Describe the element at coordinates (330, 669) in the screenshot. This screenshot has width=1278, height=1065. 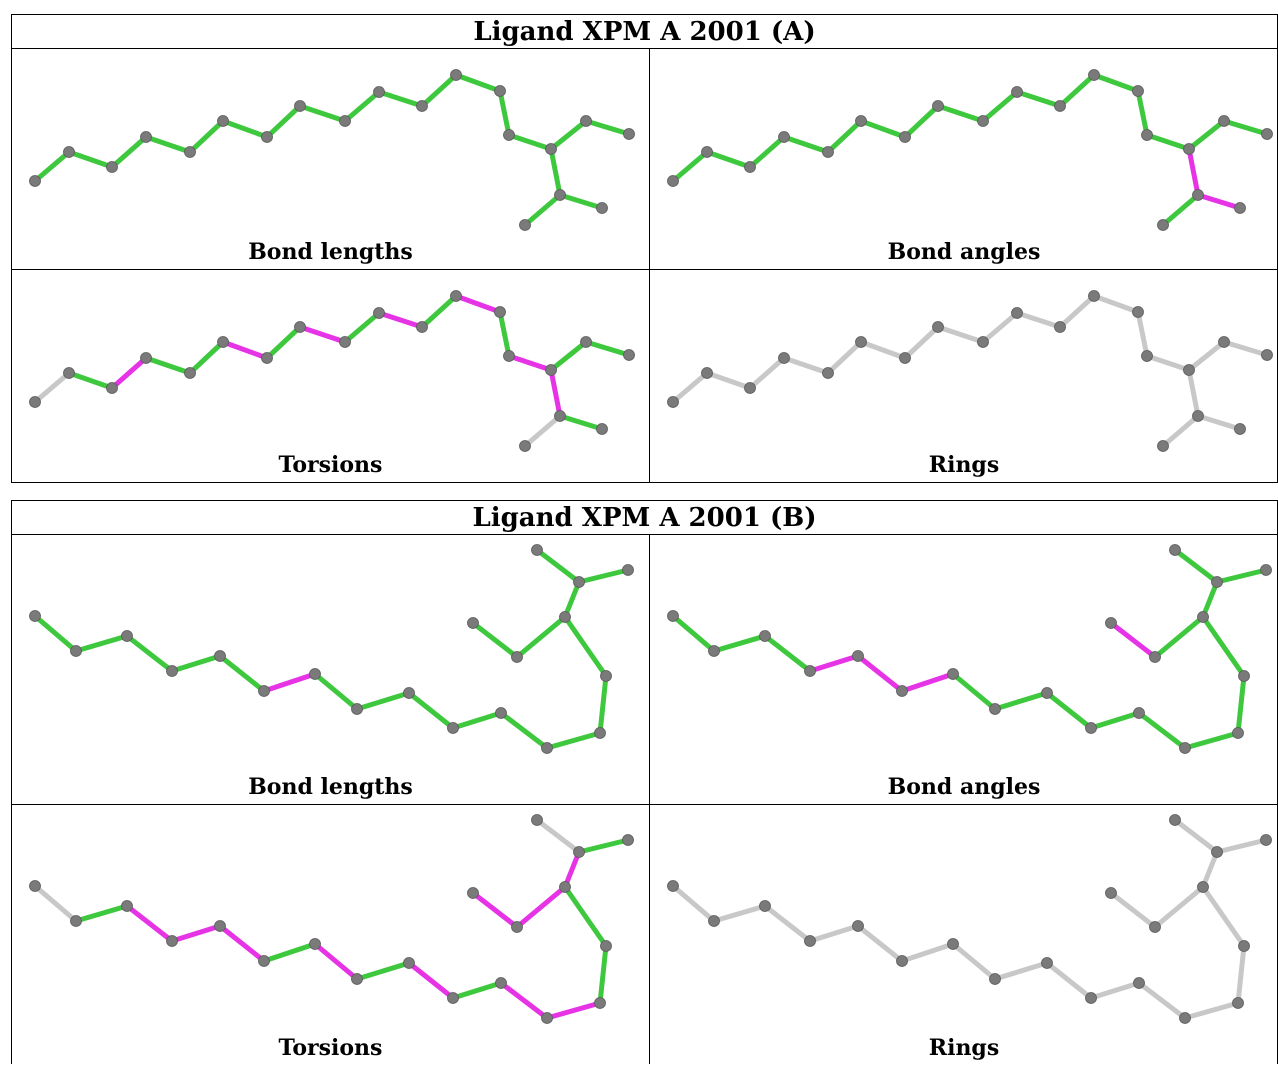
I see `cell-bond-lengths: Bond lengths` at that location.